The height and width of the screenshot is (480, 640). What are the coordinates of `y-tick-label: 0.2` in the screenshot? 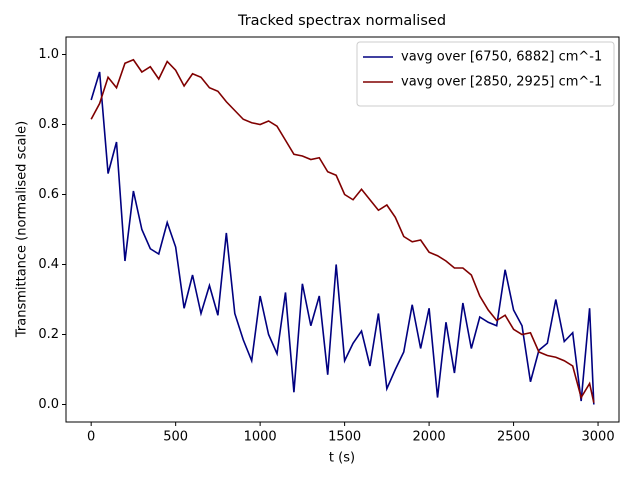 It's located at (48, 334).